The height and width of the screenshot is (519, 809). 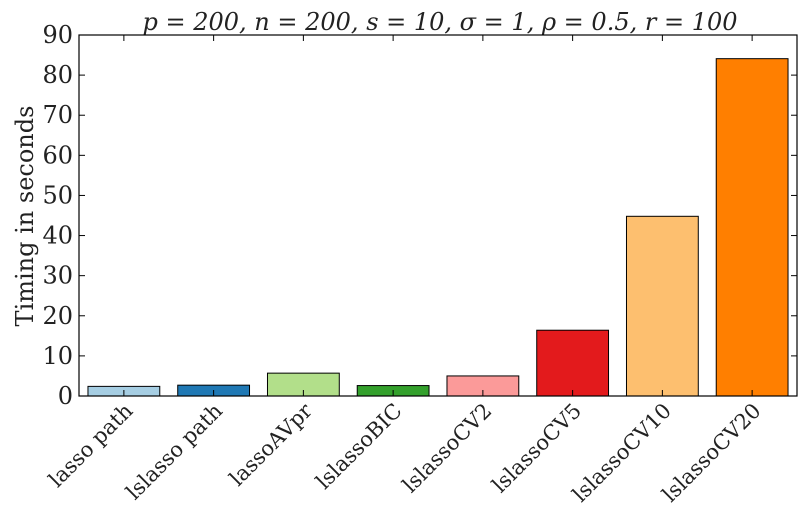 What do you see at coordinates (90, 445) in the screenshot?
I see `x-tick-label: lasso path` at bounding box center [90, 445].